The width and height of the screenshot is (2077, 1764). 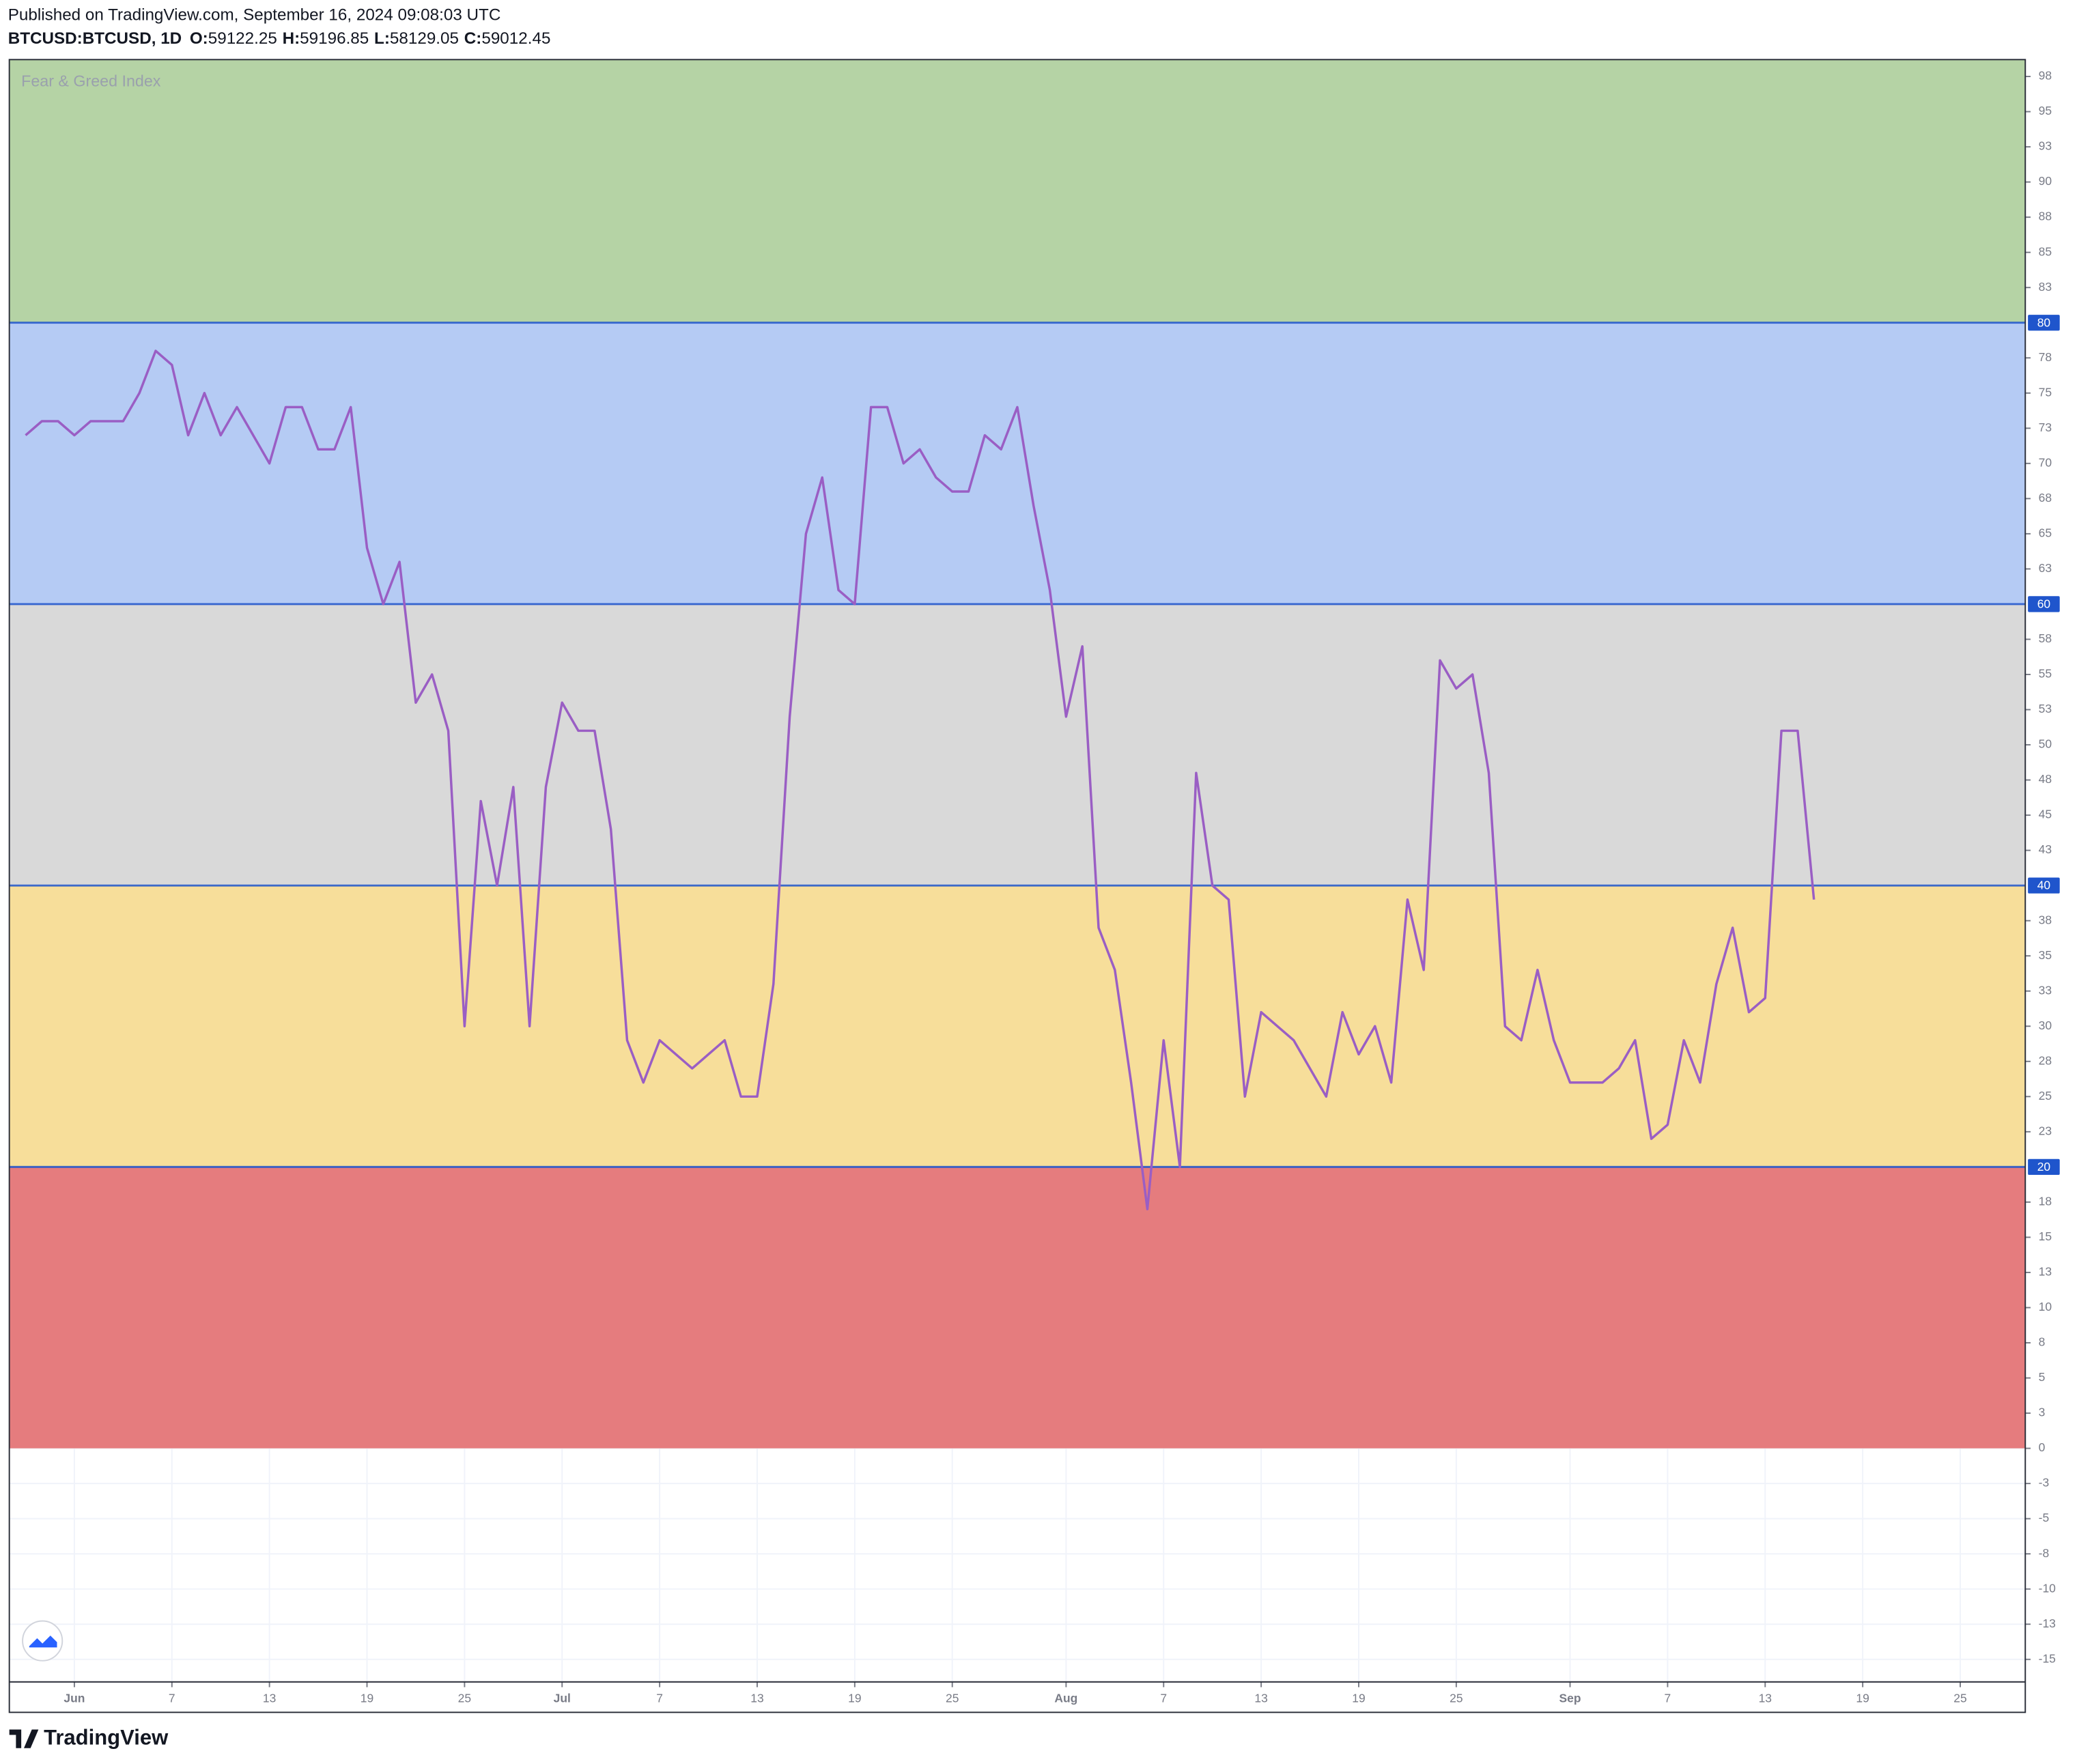 What do you see at coordinates (2047, 1624) in the screenshot?
I see `y-tick-label: -13` at bounding box center [2047, 1624].